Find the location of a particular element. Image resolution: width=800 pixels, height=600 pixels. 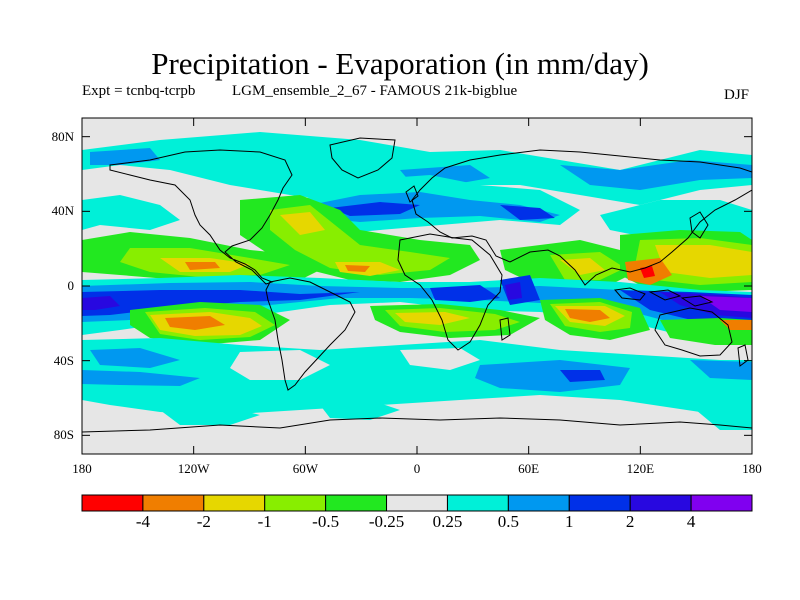

lat-tick-label: 80N is located at coordinates (62, 136).